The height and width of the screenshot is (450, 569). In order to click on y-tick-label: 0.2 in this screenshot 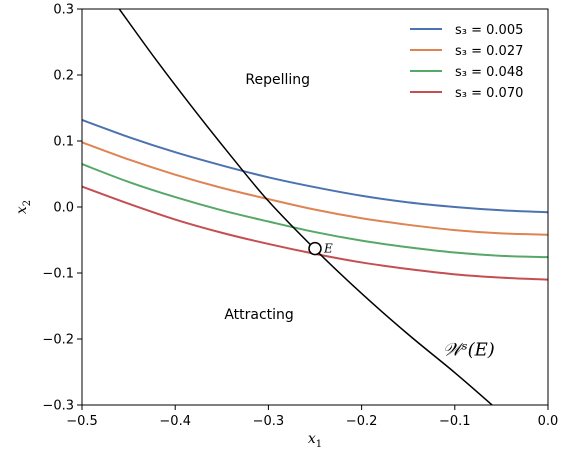, I will do `click(63, 76)`.